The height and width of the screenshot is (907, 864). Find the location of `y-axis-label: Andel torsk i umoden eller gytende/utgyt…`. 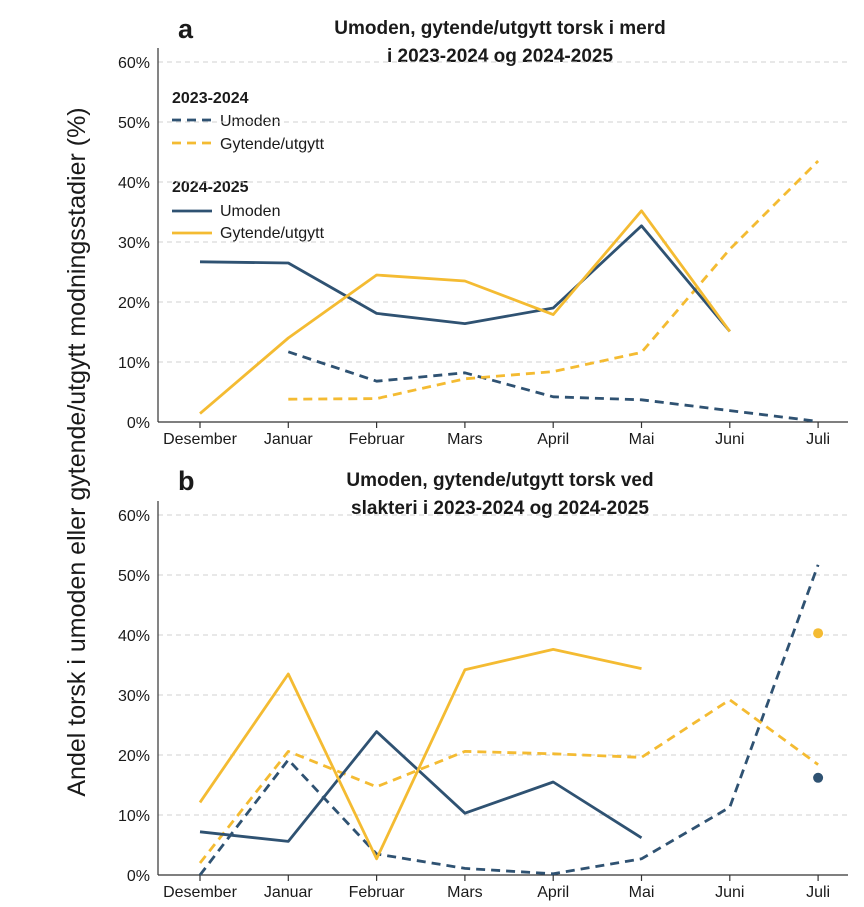

y-axis-label: Andel torsk i umoden eller gytende/utgyt… is located at coordinates (77, 451).